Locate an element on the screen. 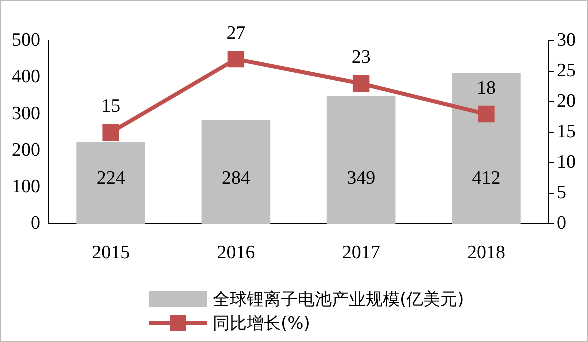 The height and width of the screenshot is (342, 588). legend-label: 全球锂离子电池产业规模(亿美元) is located at coordinates (338, 299).